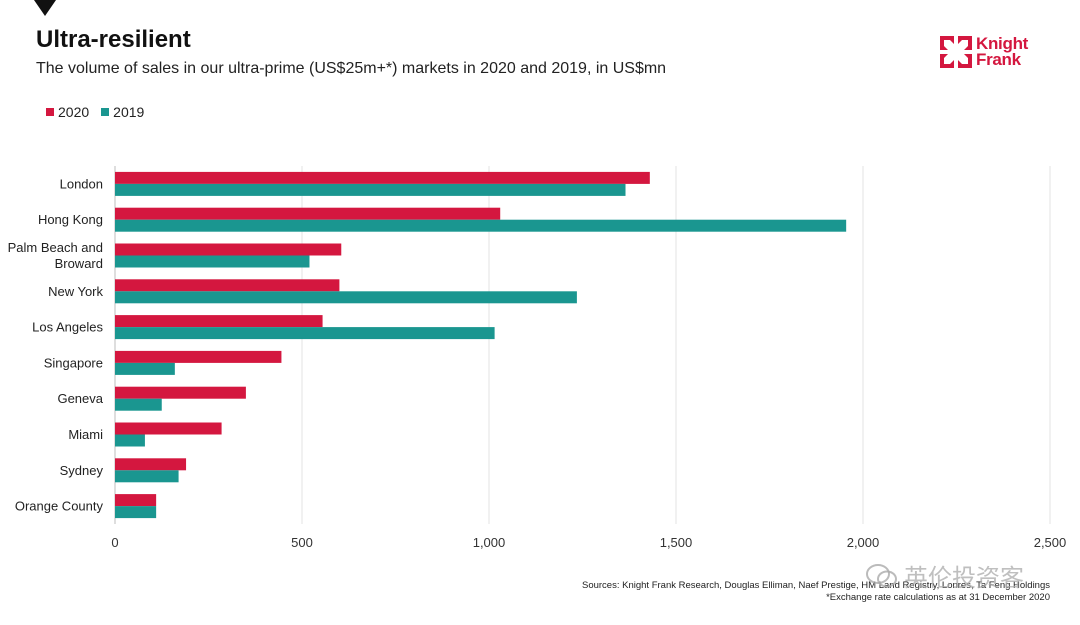 Image resolution: width=1080 pixels, height=625 pixels. What do you see at coordinates (151, 464) in the screenshot?
I see `bar-2020-sydney` at bounding box center [151, 464].